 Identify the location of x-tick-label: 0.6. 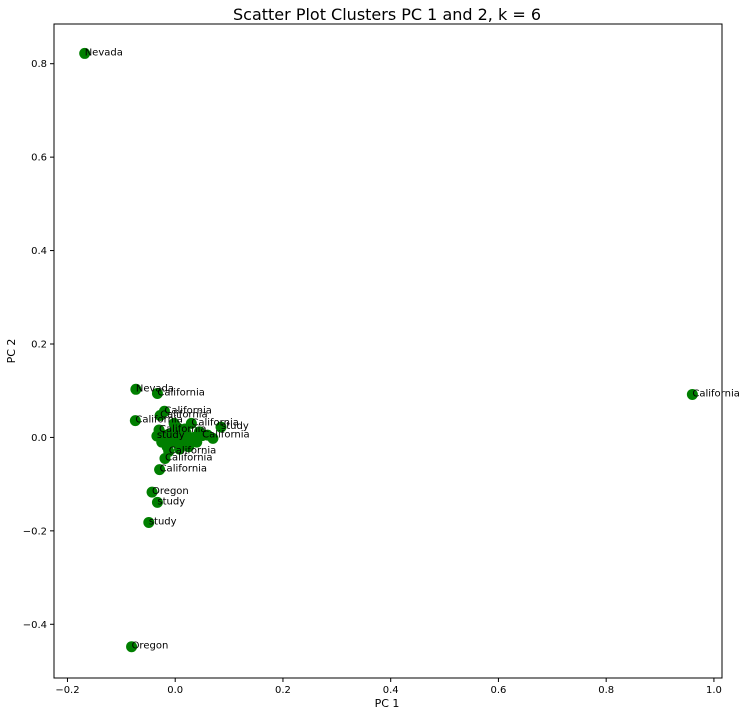
(498, 690).